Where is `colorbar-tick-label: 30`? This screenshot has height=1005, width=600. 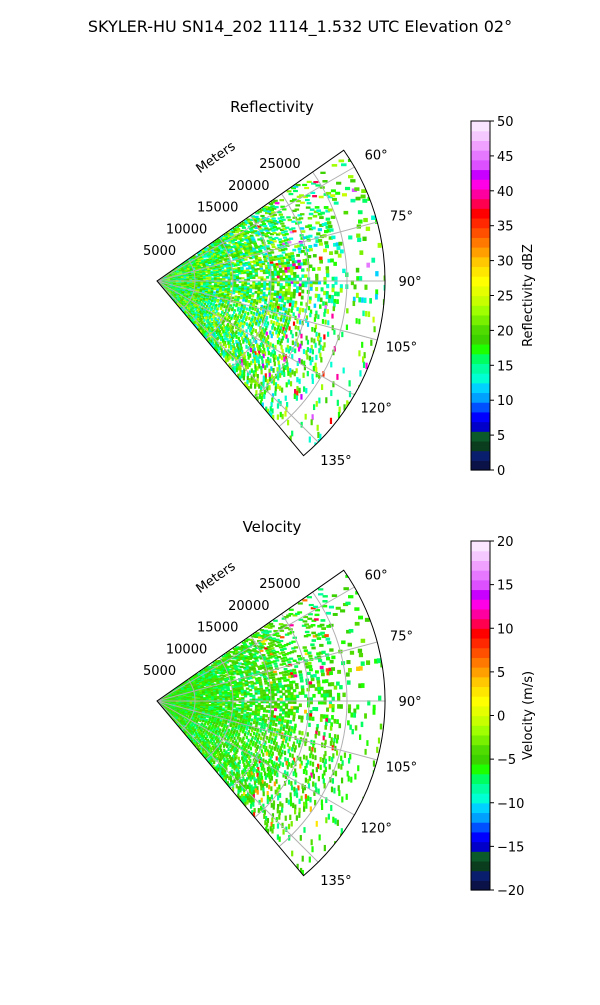 colorbar-tick-label: 30 is located at coordinates (505, 262).